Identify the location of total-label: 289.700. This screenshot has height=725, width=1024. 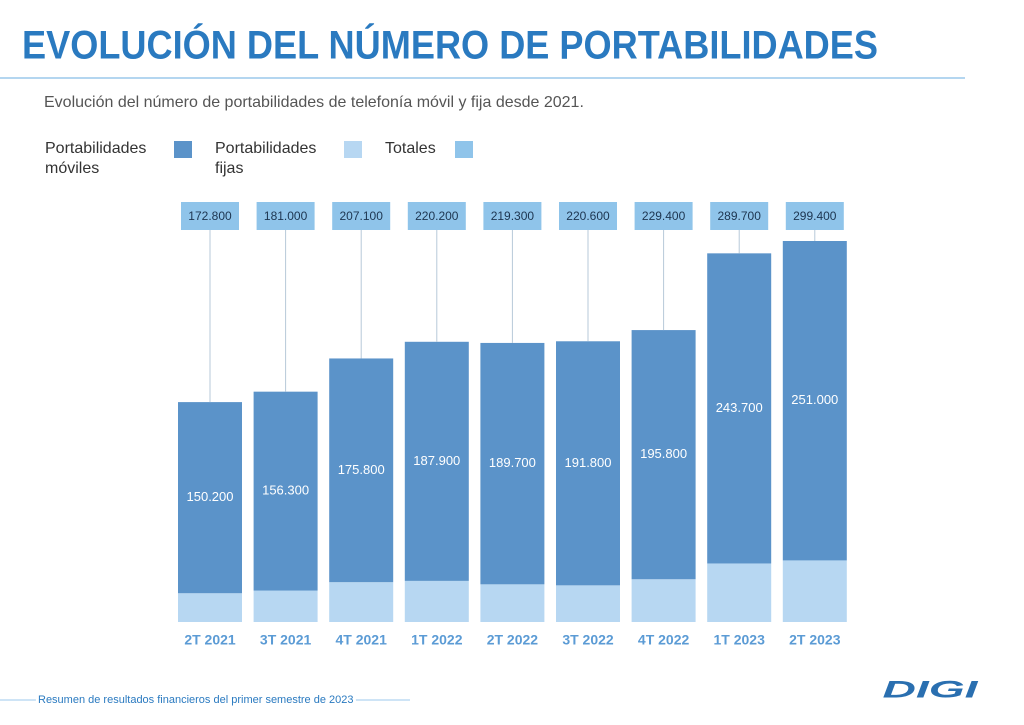
(740, 216).